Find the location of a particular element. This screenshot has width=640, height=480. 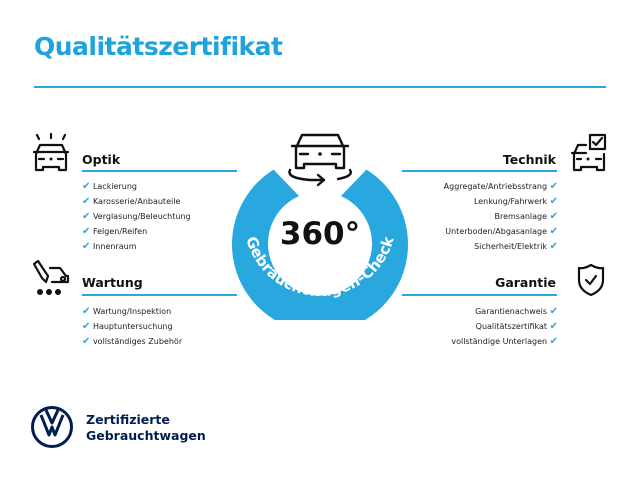

section-heading-technik: Technik is located at coordinates (529, 159).